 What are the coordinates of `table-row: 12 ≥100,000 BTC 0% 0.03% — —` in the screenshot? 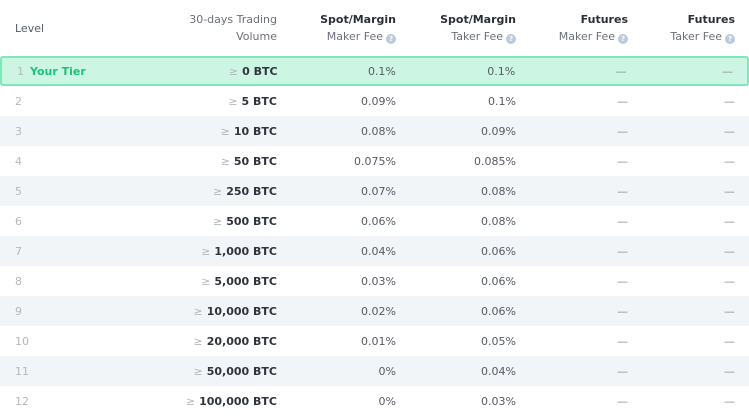 It's located at (374, 401).